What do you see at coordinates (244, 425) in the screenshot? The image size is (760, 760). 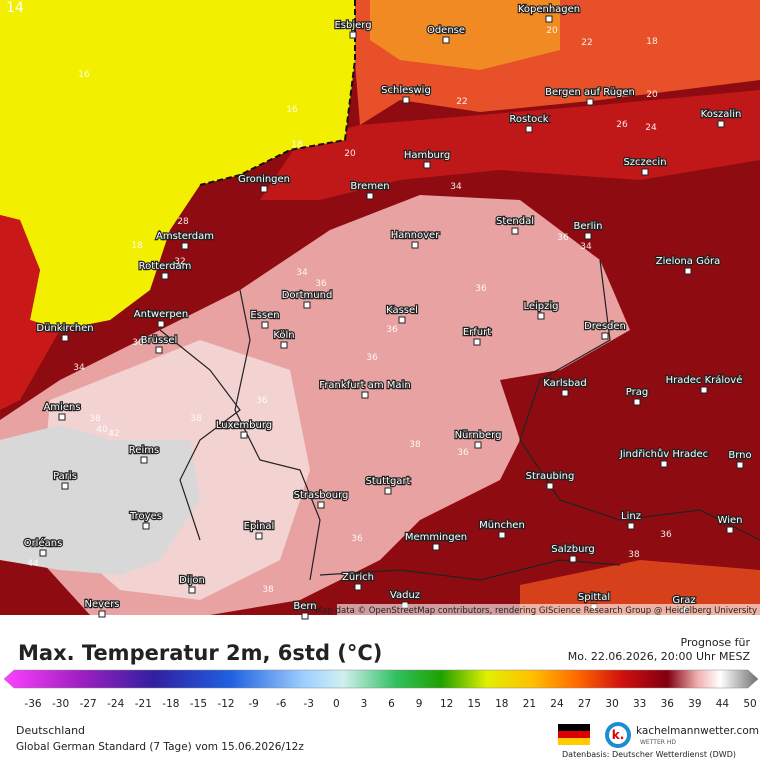 I see `city-label: Luxemburg` at bounding box center [244, 425].